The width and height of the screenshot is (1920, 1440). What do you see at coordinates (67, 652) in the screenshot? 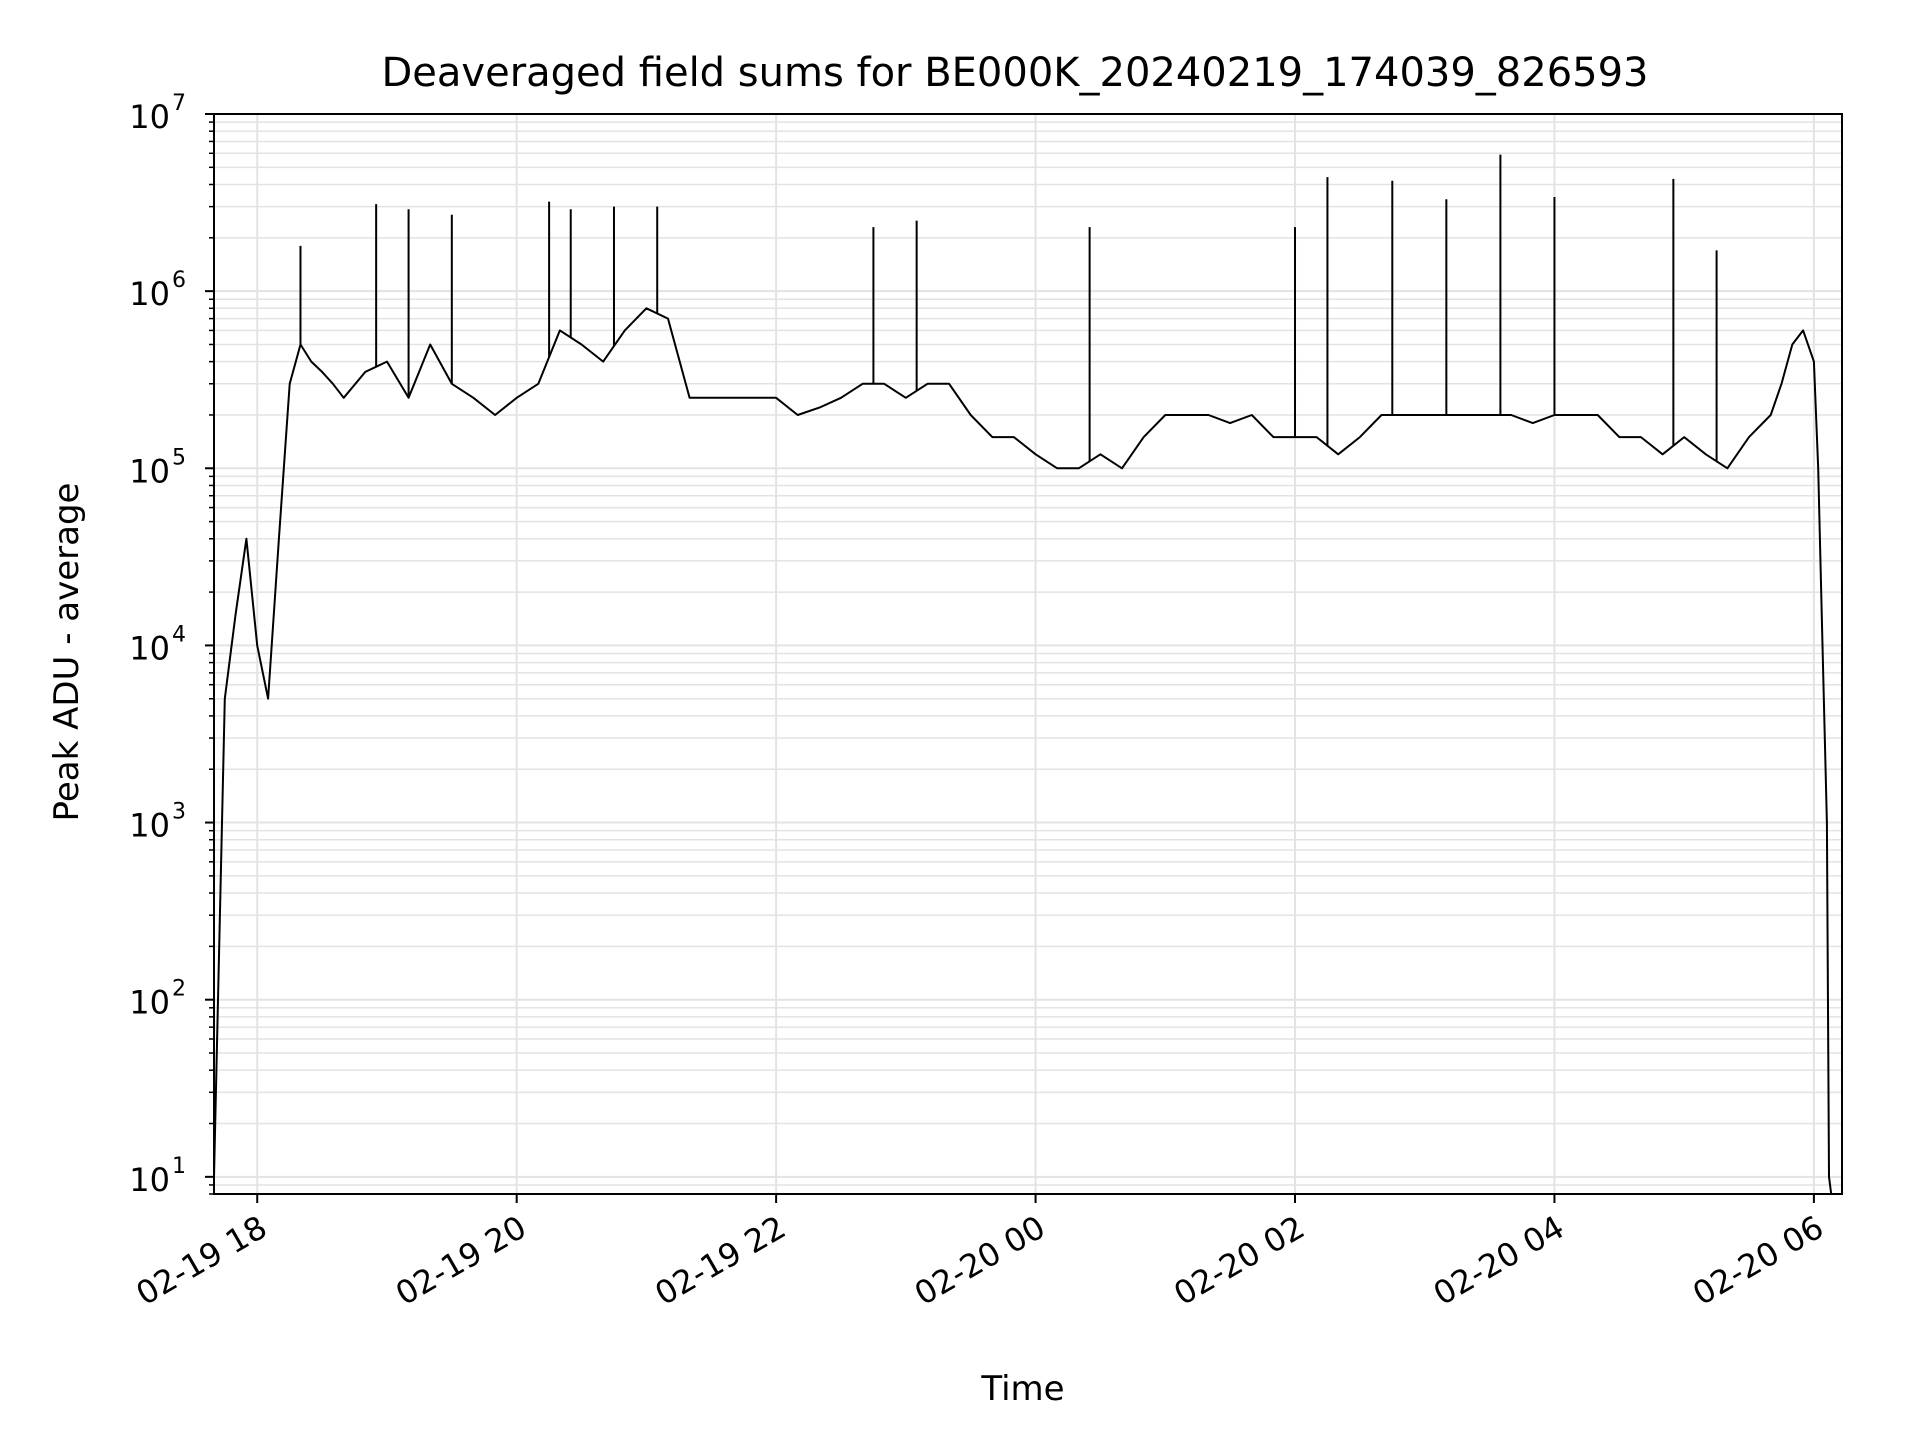
I see `y-axis-label: Peak ADU - average` at bounding box center [67, 652].